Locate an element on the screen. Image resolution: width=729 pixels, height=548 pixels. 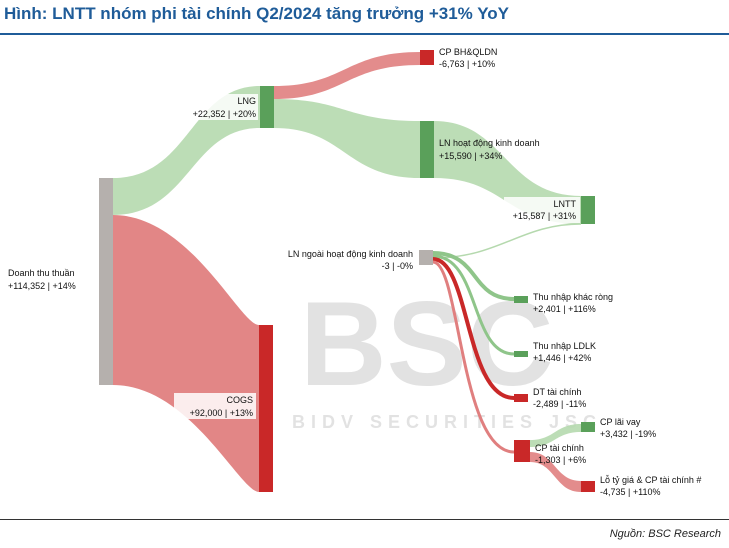
node-lng is located at coordinates (267, 107).